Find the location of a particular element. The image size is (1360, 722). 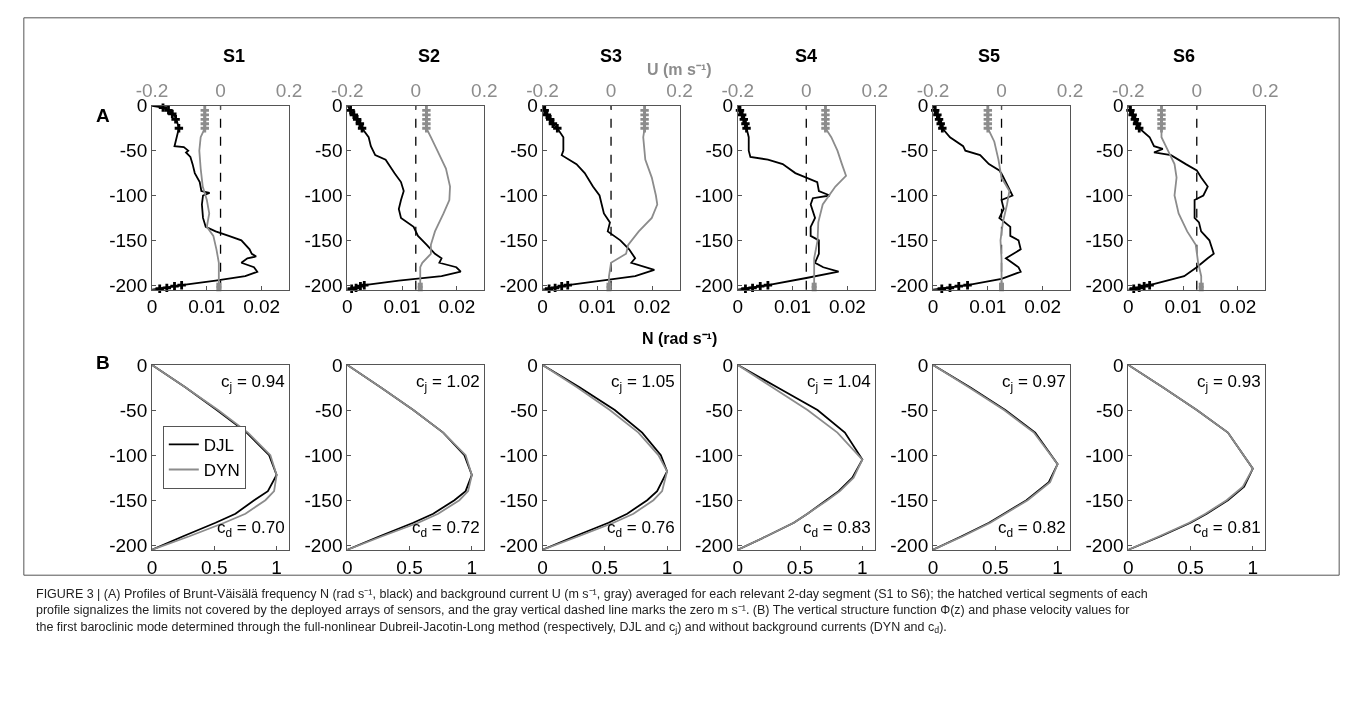

text: A is located at coordinates (103, 115).